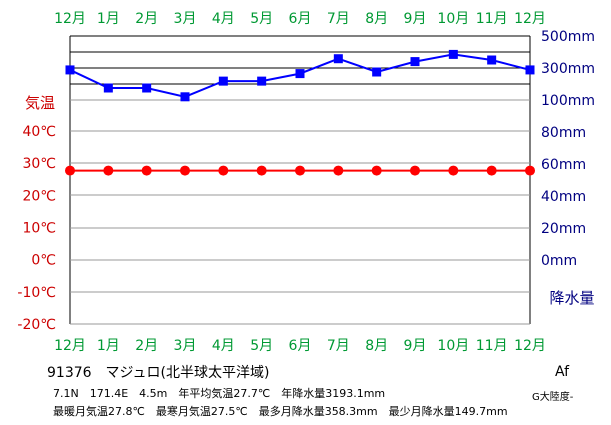 The image size is (611, 425). Describe the element at coordinates (146, 346) in the screenshot. I see `month-label-bottom: 2月` at that location.